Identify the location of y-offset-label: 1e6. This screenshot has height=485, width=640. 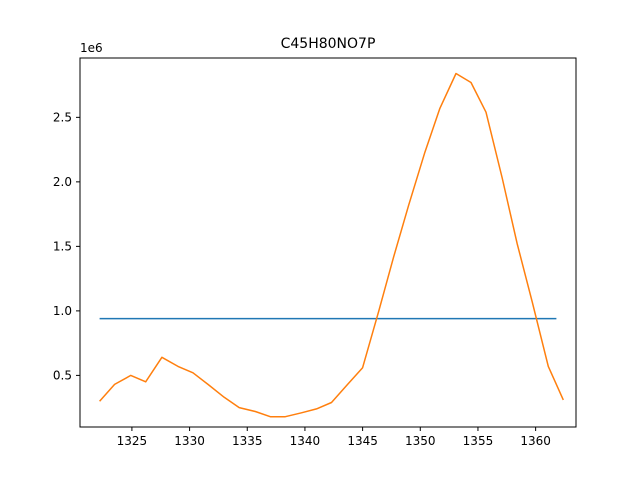
(91, 48).